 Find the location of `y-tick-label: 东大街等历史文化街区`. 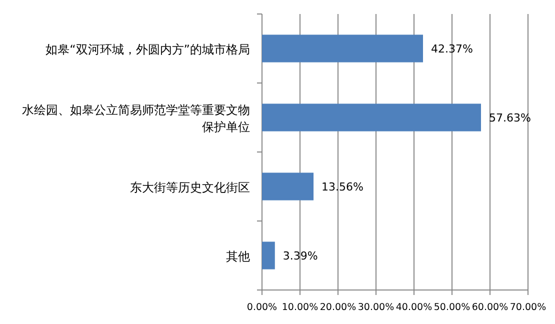

y-tick-label: 东大街等历史文化街区 is located at coordinates (190, 187).